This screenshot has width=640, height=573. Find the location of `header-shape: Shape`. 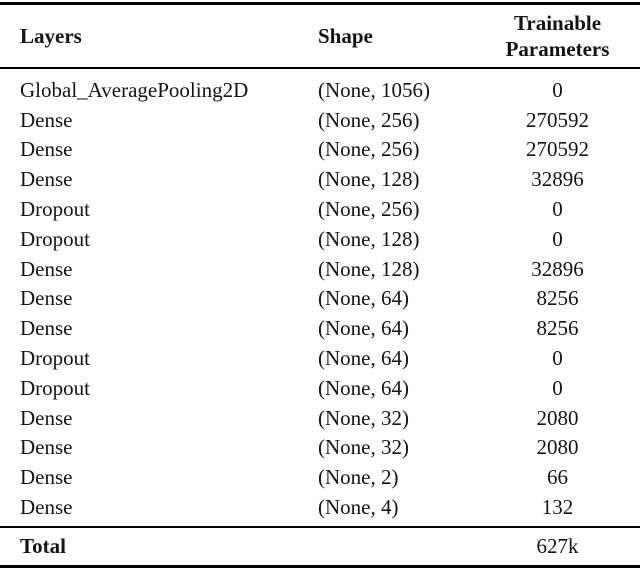

header-shape: Shape is located at coordinates (345, 35).